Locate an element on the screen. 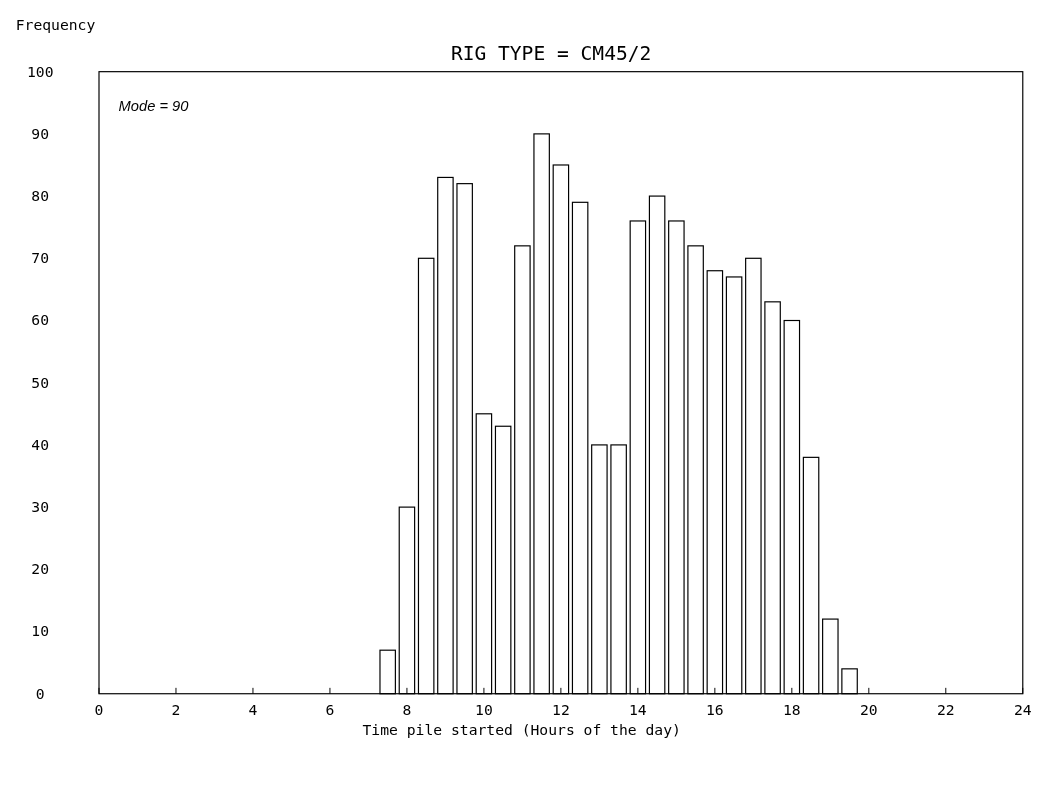 This screenshot has width=1063, height=785. chart-title: RIG TYPE = CM45/2 is located at coordinates (551, 53).